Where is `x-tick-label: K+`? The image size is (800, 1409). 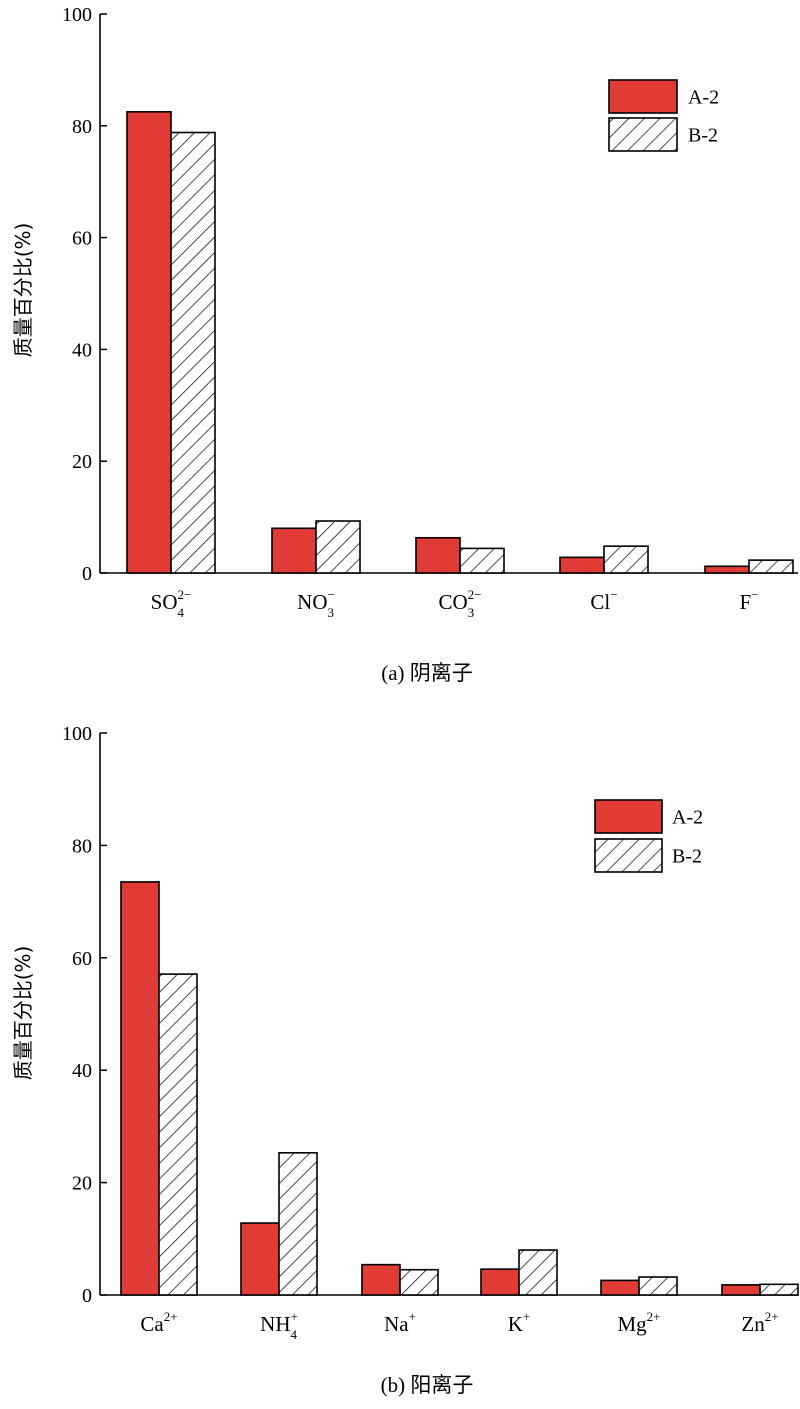 x-tick-label: K+ is located at coordinates (519, 1322).